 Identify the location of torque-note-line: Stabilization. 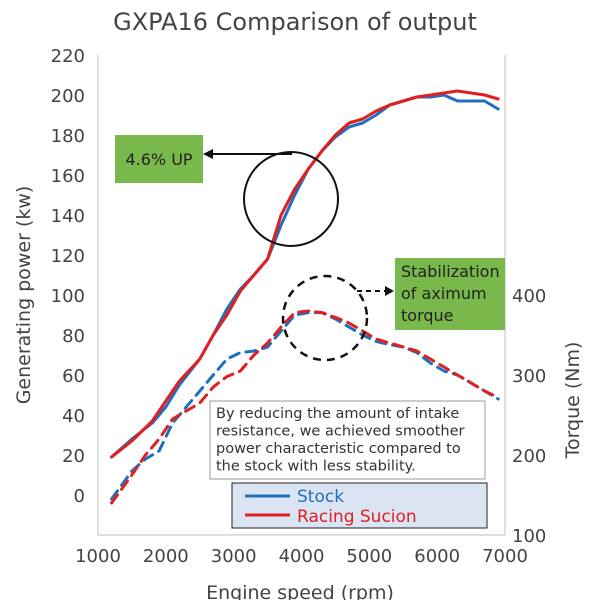
(450, 271).